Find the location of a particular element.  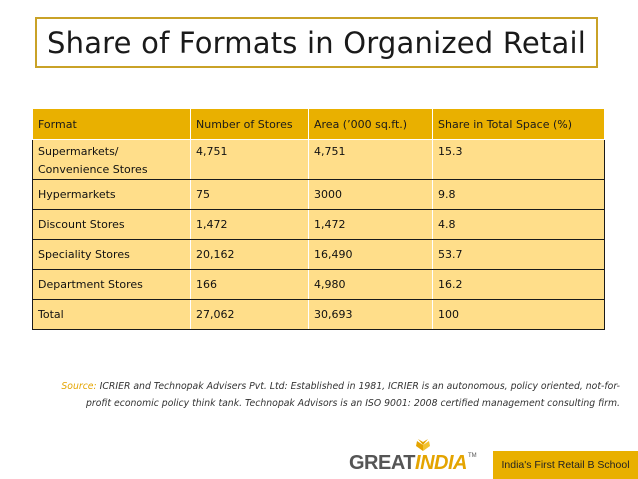

header-area: Area (’000 sq.ft.) is located at coordinates (370, 124).